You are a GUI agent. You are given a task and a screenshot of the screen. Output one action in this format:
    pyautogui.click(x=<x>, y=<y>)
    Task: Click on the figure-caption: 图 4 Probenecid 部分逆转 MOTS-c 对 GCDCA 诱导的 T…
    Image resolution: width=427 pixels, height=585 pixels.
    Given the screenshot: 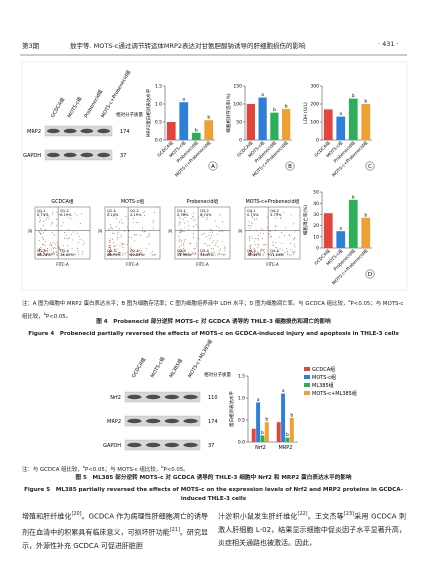 What is the action you would take?
    pyautogui.click(x=213, y=322)
    